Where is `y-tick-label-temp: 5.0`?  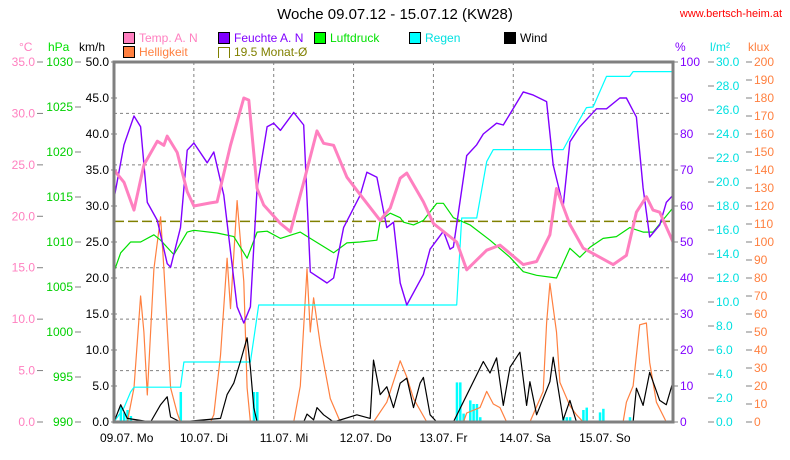
y-tick-label-temp: 5.0 is located at coordinates (26, 371).